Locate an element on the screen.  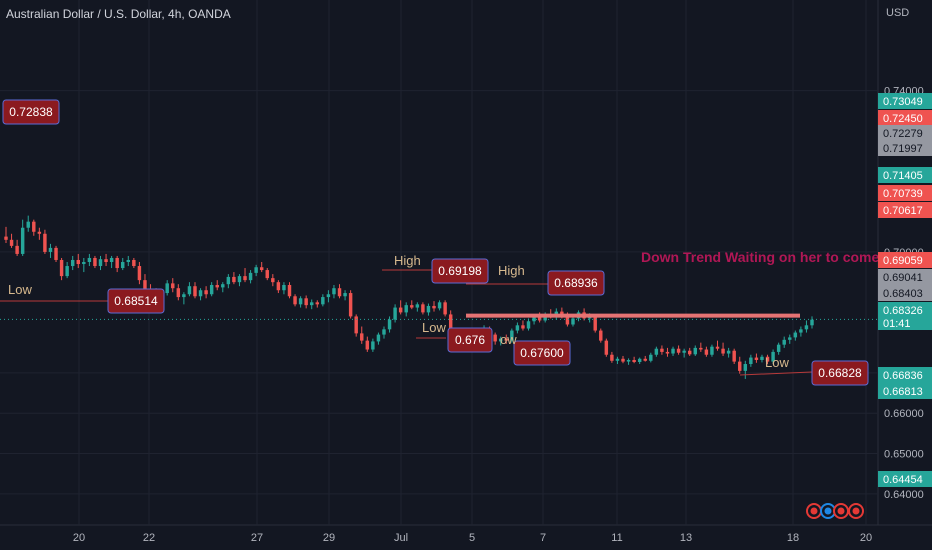
annotation-value: 0.72838 is located at coordinates (31, 112).